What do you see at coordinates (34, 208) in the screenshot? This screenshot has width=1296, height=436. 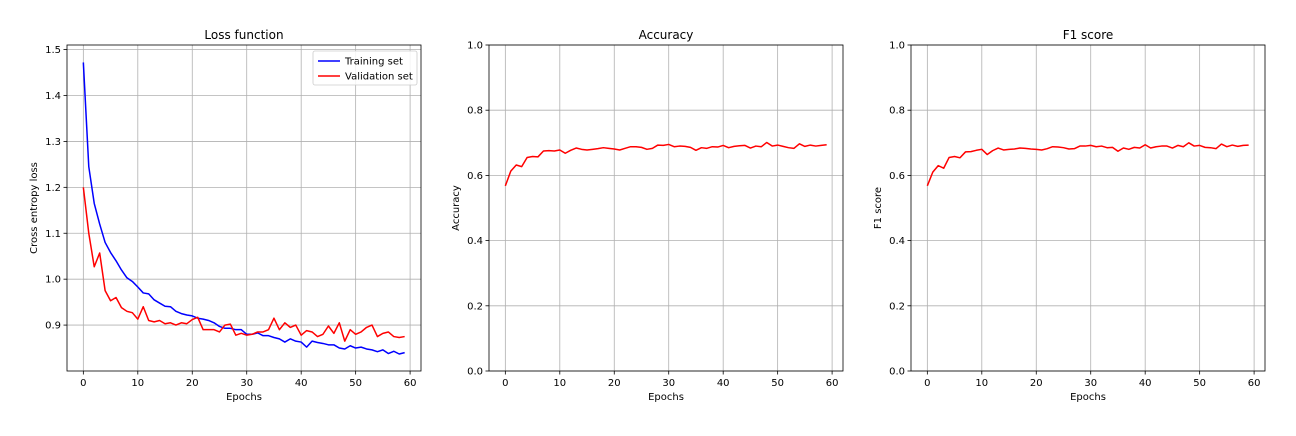 I see `y-axis-label: Cross entropy loss` at bounding box center [34, 208].